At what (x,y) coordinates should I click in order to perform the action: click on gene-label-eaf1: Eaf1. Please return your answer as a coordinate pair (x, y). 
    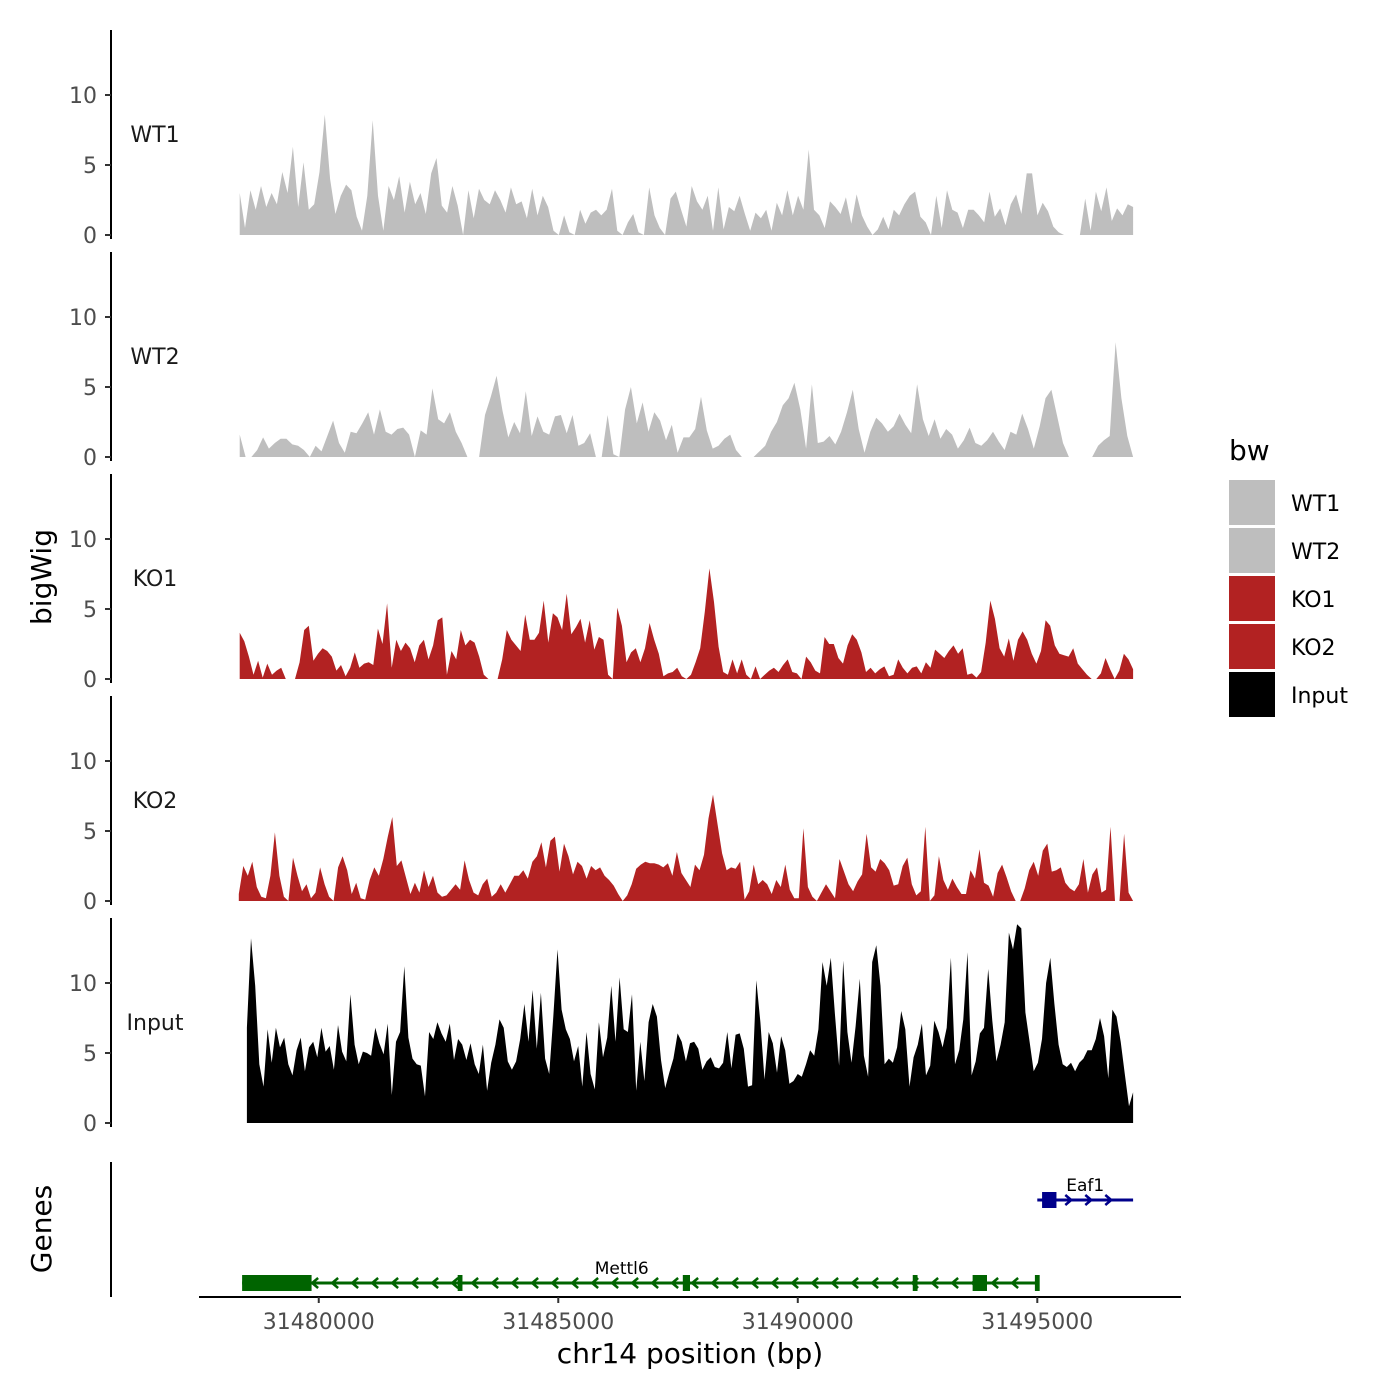
    Looking at the image, I should click on (1085, 1186).